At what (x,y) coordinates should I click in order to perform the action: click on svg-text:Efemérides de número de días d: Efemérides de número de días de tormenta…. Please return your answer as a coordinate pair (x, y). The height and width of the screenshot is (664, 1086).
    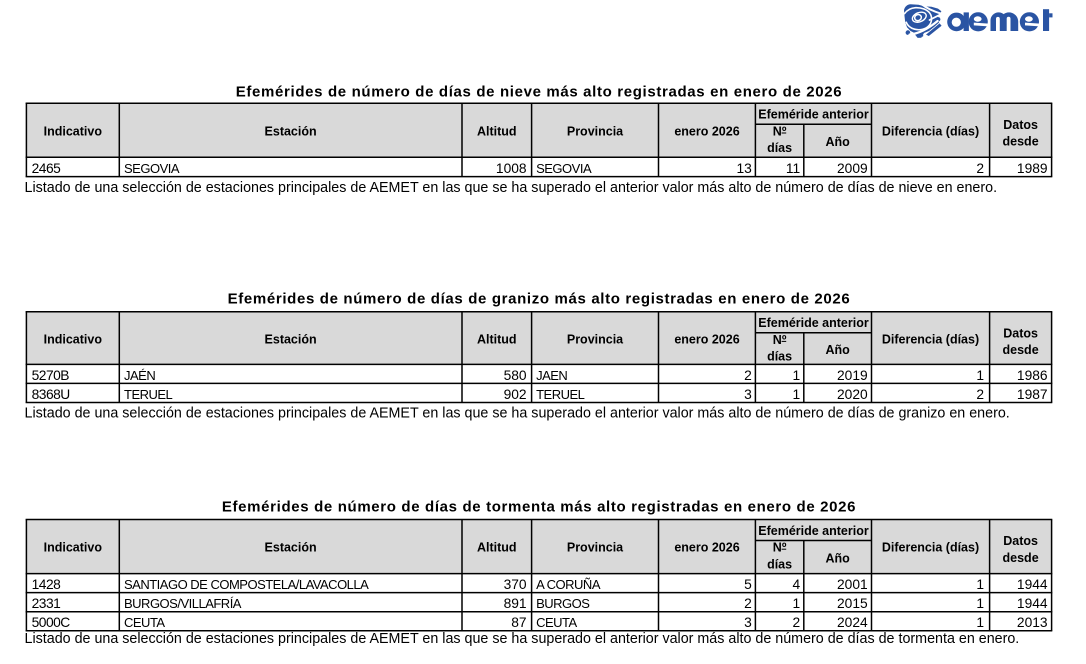
    Looking at the image, I should click on (539, 507).